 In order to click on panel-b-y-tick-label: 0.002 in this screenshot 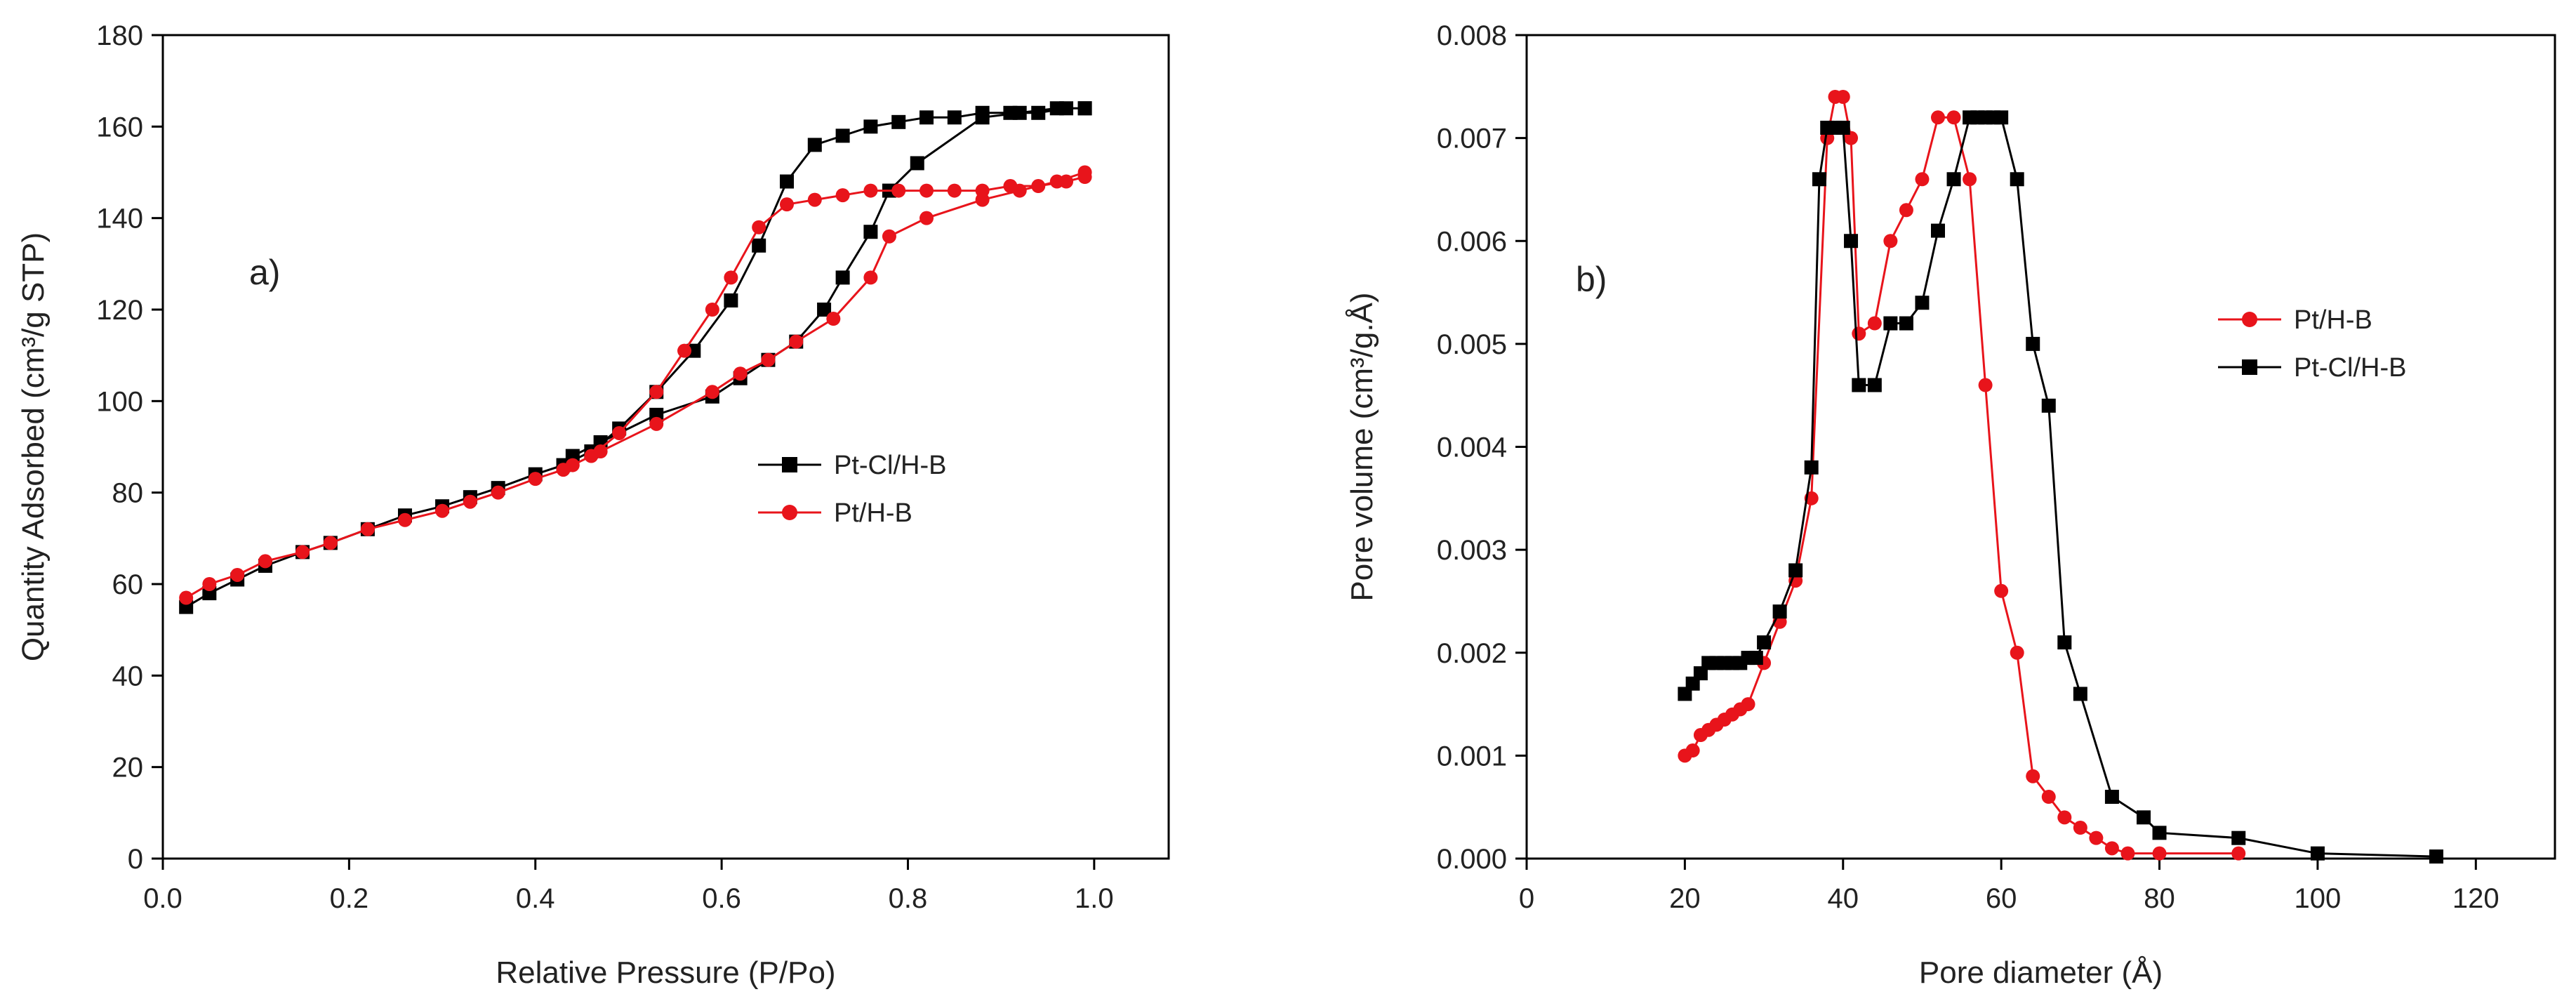, I will do `click(1472, 653)`.